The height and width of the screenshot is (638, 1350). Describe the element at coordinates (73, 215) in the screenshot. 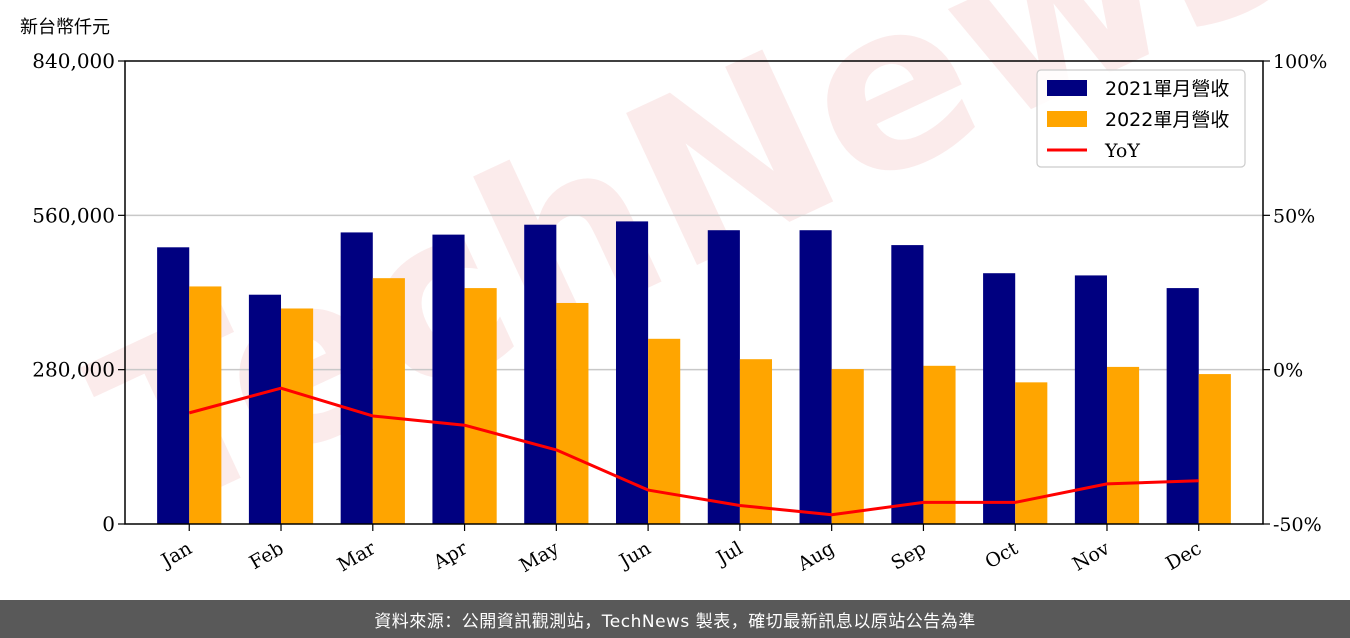

I see `left-tick-label: 560,000` at that location.